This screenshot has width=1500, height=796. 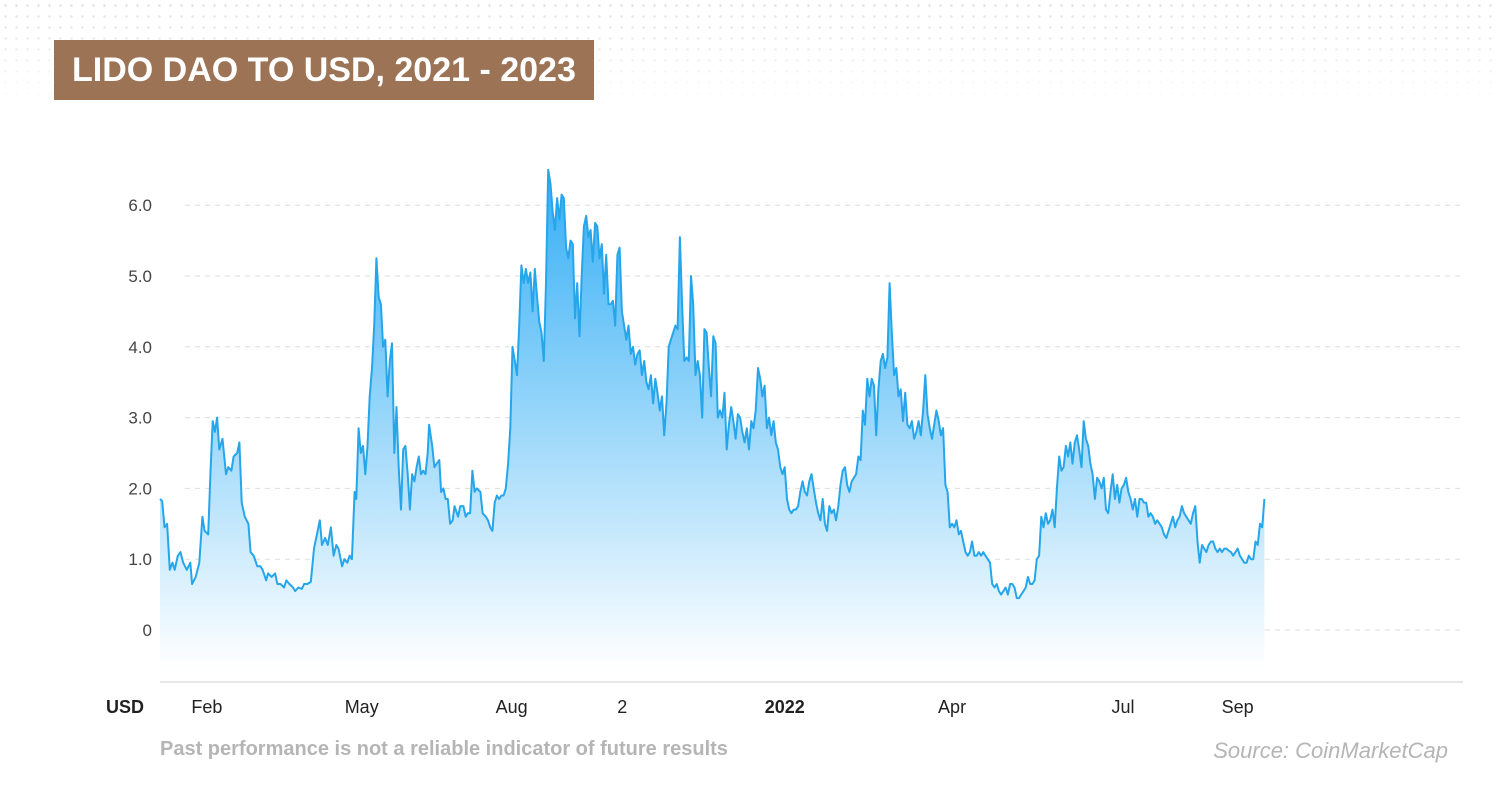 I want to click on x-tick-label: Sep, so click(x=1238, y=707).